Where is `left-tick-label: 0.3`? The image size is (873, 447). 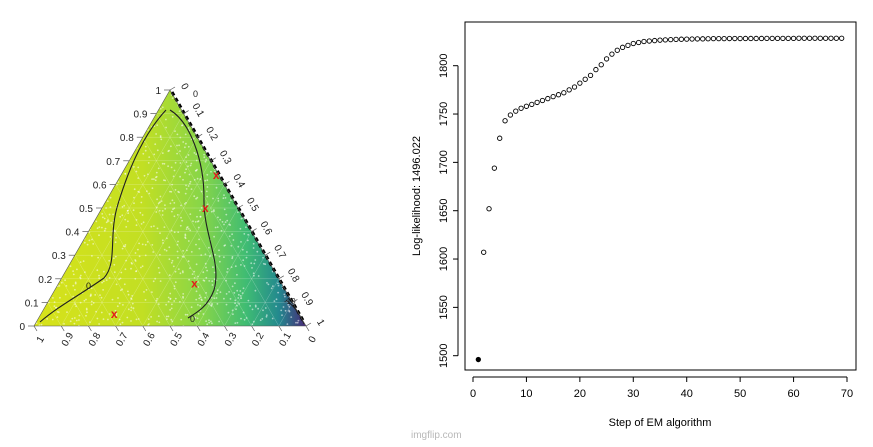
left-tick-label: 0.3 is located at coordinates (59, 256).